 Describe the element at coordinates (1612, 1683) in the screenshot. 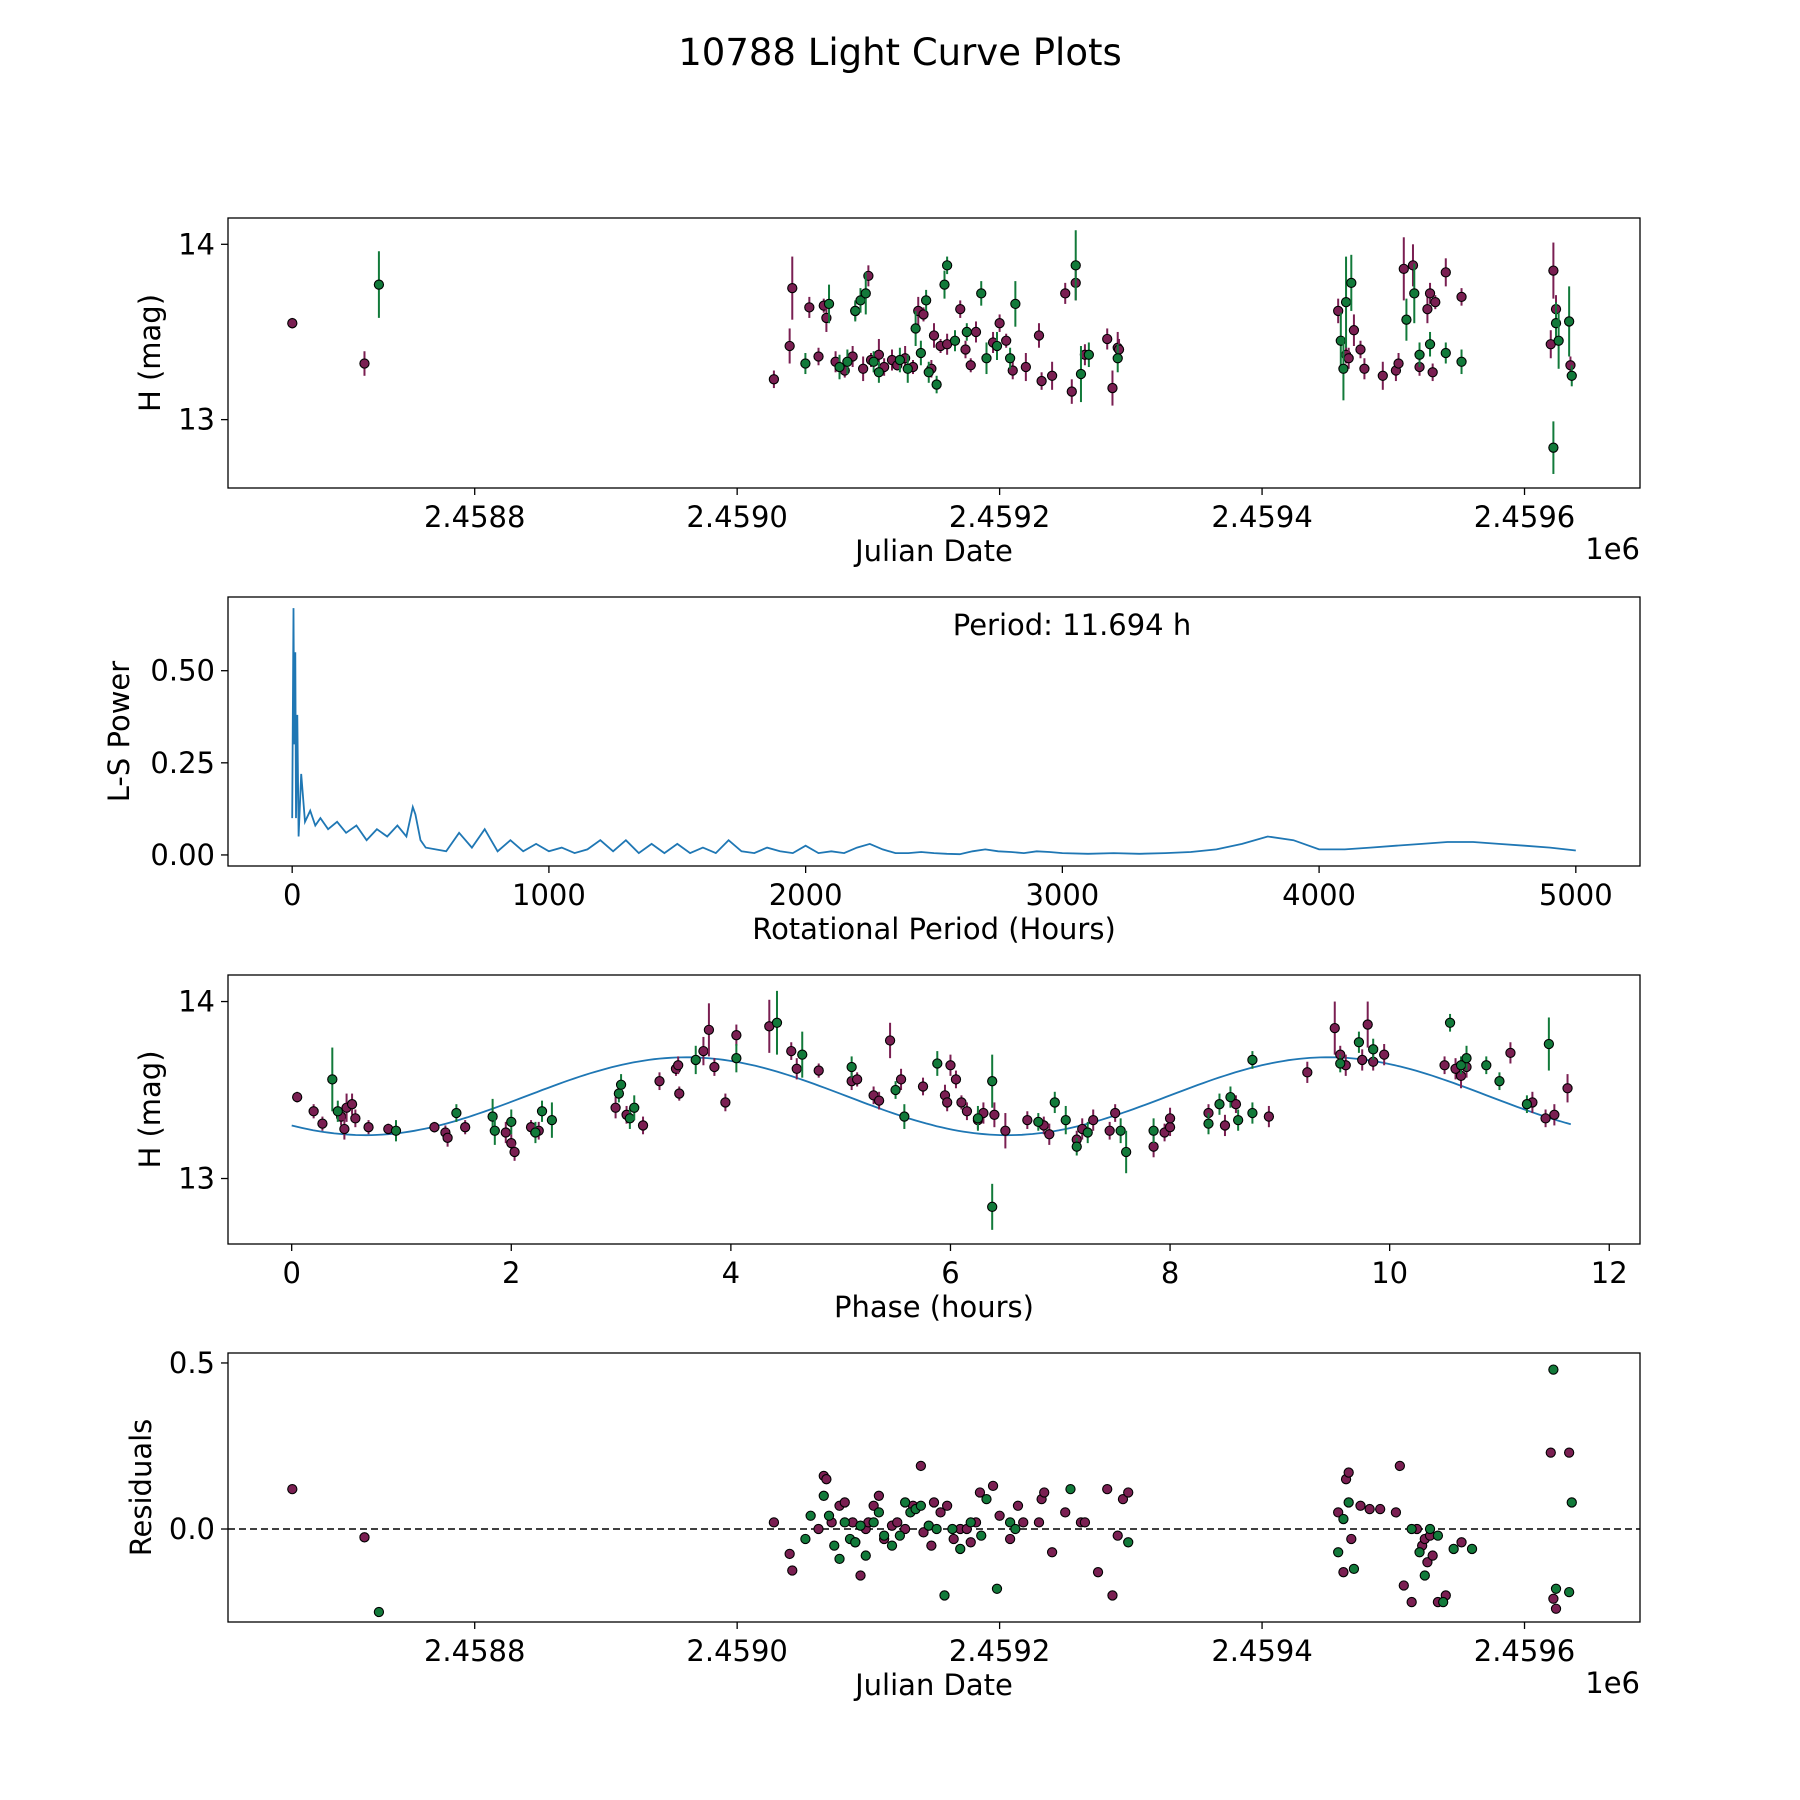

I see `axis-offset-label: 1e6` at that location.